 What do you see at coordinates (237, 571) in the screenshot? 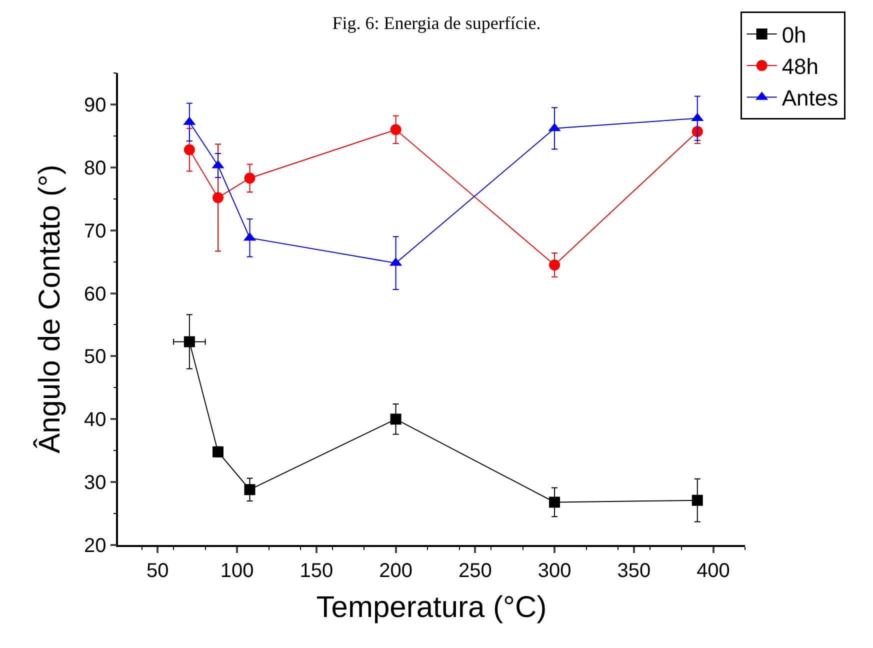
I see `x-tick-label: 100` at bounding box center [237, 571].